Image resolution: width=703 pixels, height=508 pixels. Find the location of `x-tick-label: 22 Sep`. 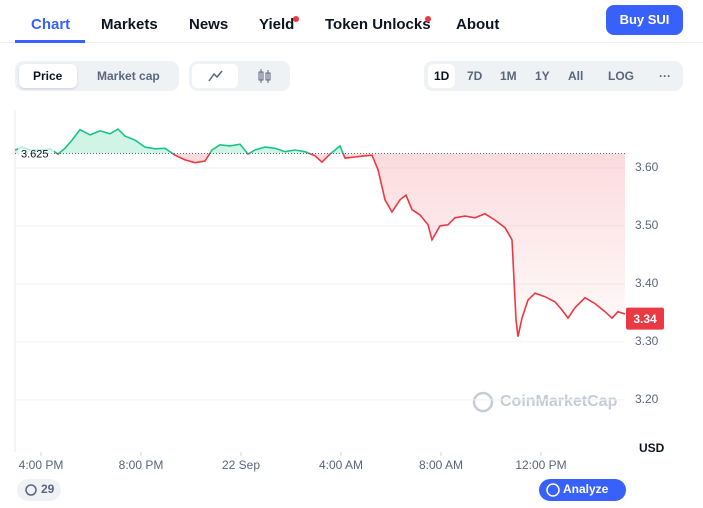

x-tick-label: 22 Sep is located at coordinates (241, 465).